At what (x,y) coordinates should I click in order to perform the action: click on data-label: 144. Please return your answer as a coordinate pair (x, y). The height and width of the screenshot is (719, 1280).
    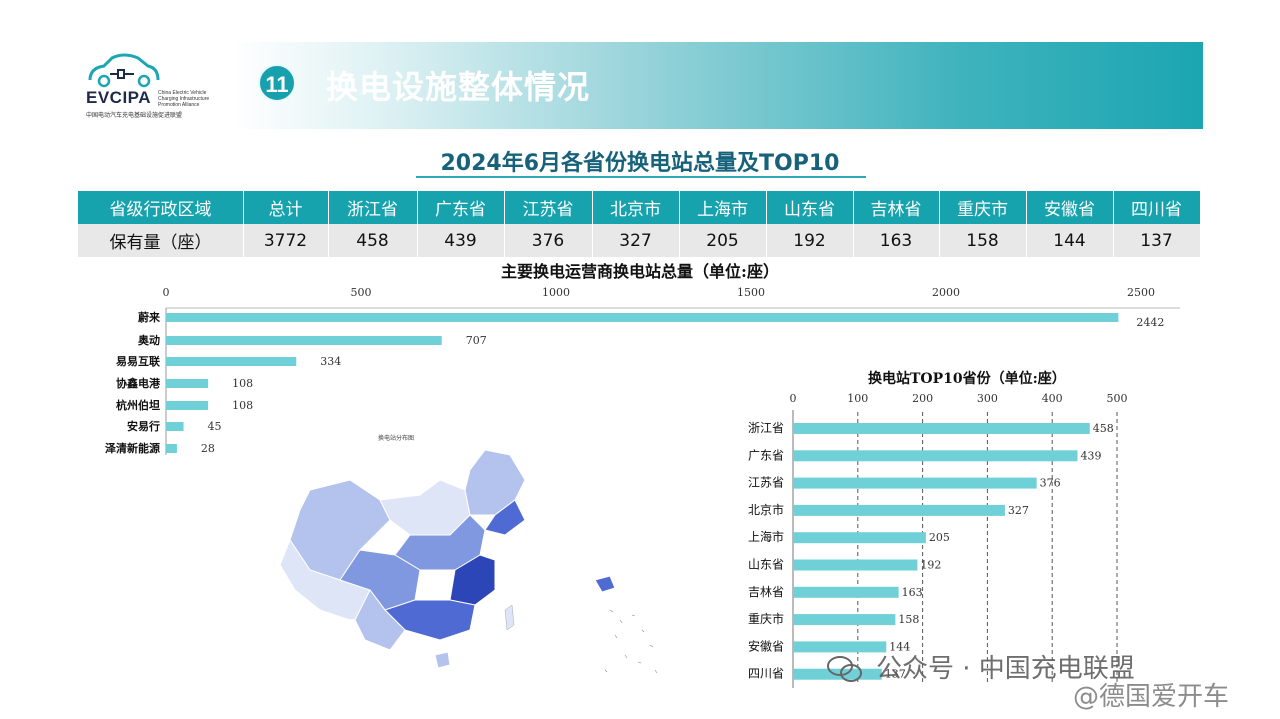
    Looking at the image, I should click on (899, 646).